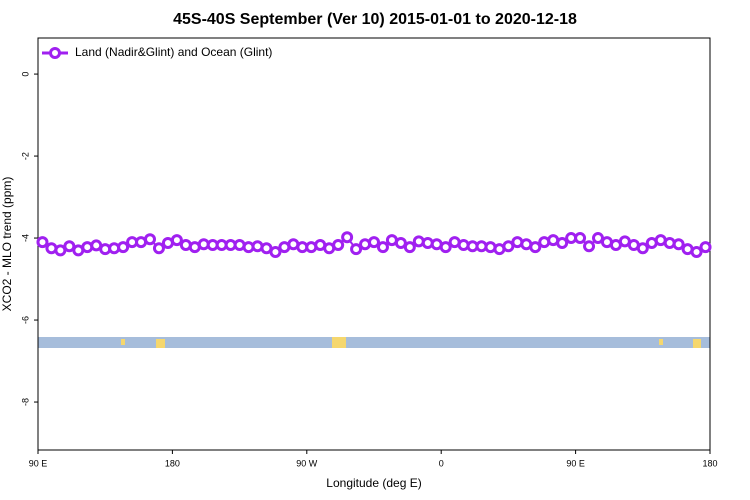 The height and width of the screenshot is (500, 750). Describe the element at coordinates (173, 52) in the screenshot. I see `legend-label: Land (Nadir&Glint) and Ocean (Glint)` at that location.